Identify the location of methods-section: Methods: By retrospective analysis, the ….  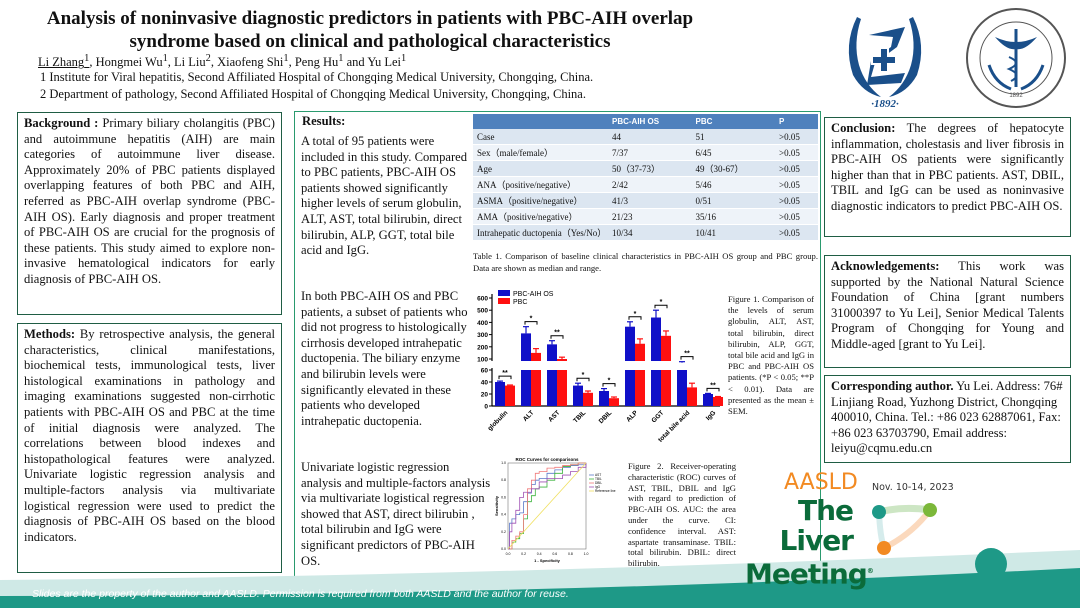
(149, 448).